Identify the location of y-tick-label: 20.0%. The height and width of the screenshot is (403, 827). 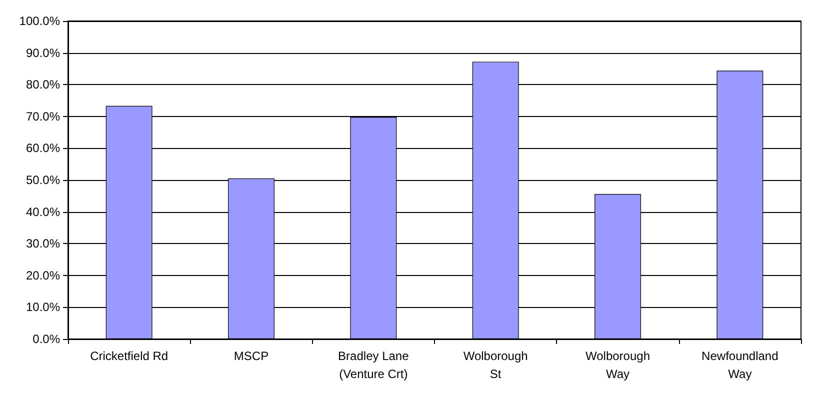
(43, 275).